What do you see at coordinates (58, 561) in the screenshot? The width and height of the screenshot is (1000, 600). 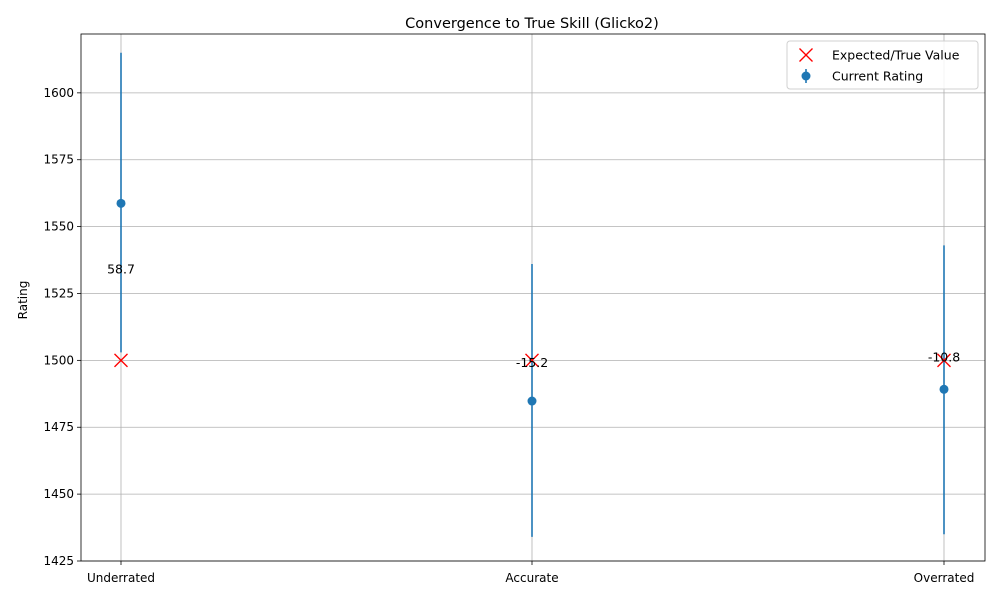 I see `y-tick-label: 1425` at bounding box center [58, 561].